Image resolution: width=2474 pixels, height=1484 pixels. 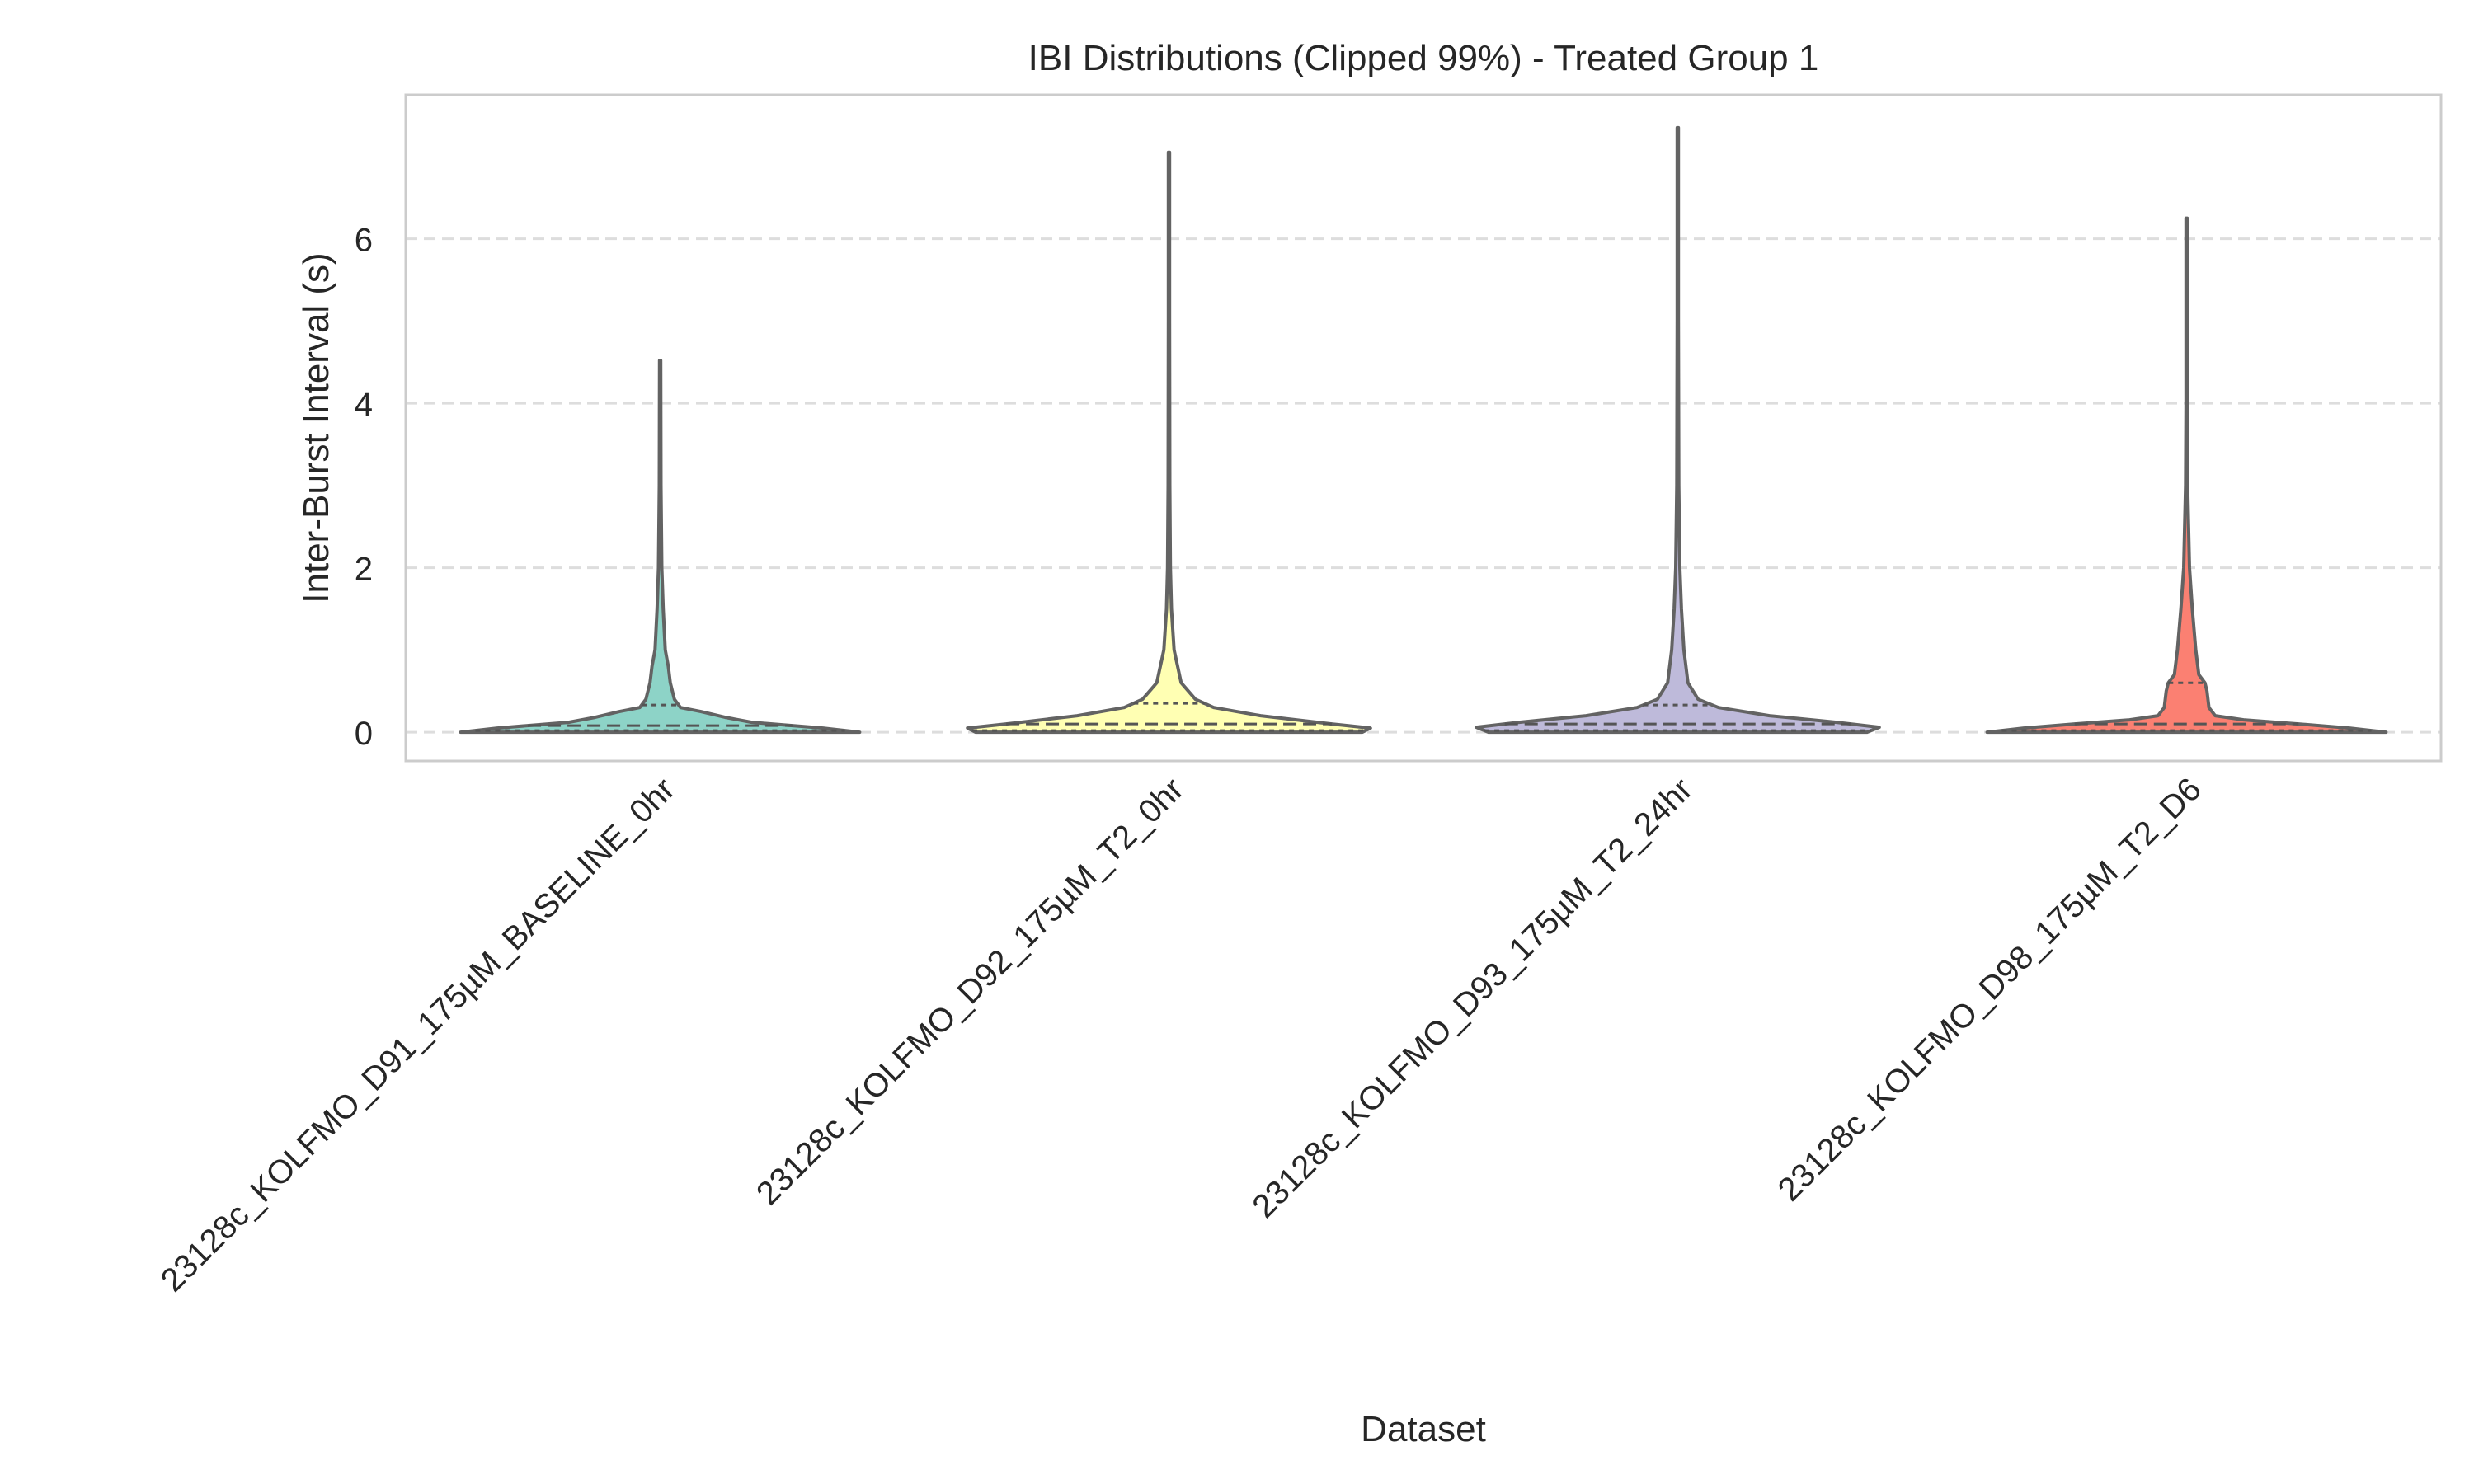 What do you see at coordinates (316, 427) in the screenshot?
I see `y-axis-label: Inter-Burst Interval (s)` at bounding box center [316, 427].